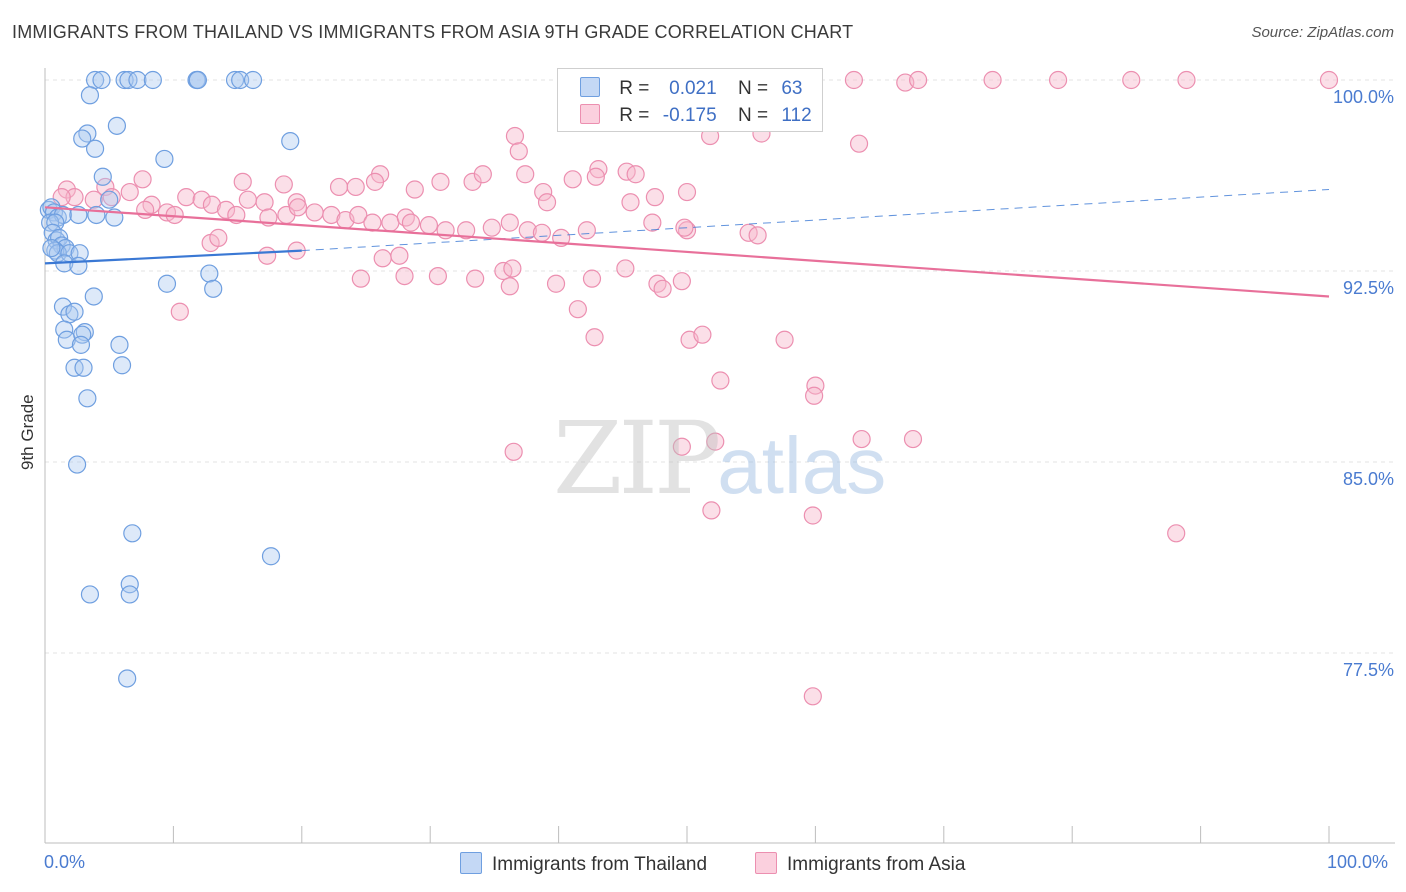  I want to click on legend-r-thailand: 0.021, so click(693, 88).